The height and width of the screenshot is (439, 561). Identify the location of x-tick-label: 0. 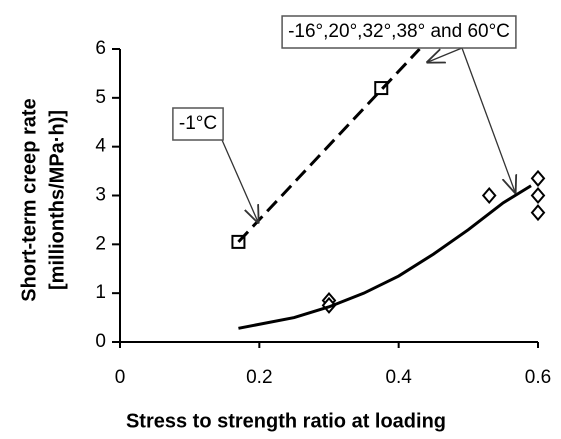
(120, 377).